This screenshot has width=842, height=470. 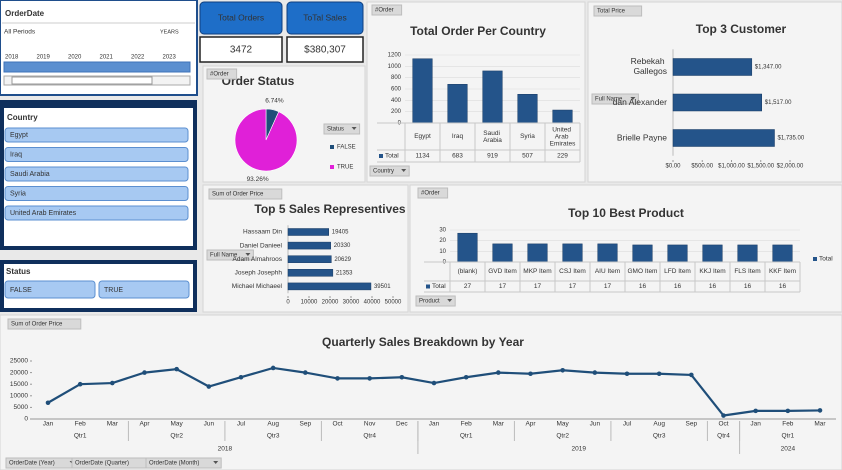 I want to click on scroll-thumb, so click(x=82, y=80).